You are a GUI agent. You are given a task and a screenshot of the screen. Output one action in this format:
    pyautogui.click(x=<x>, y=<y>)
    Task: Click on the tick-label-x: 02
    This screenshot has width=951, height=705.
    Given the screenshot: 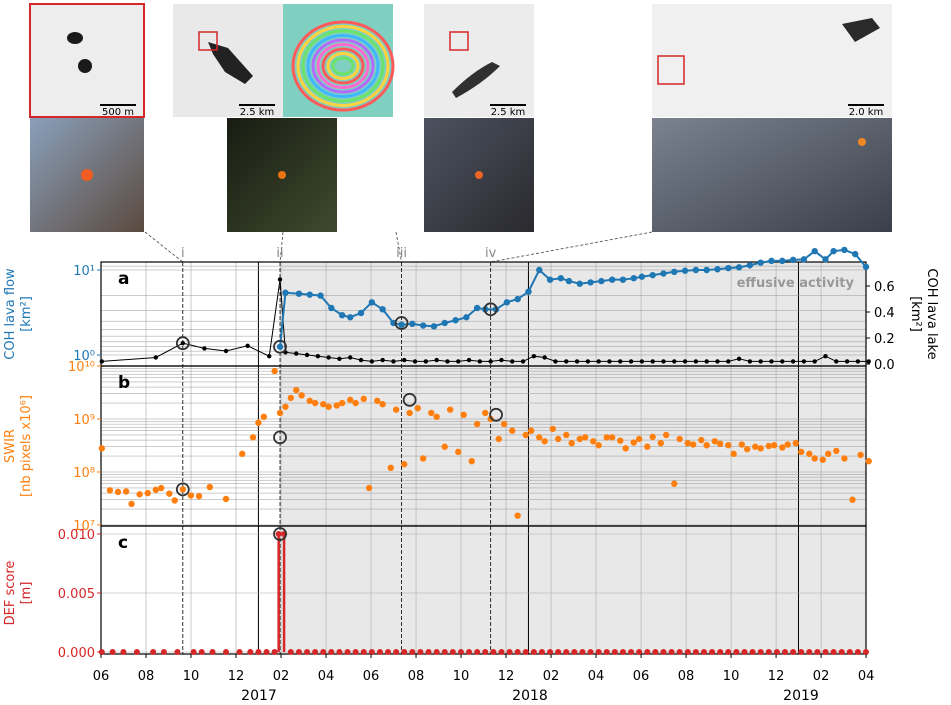 What is the action you would take?
    pyautogui.click(x=281, y=676)
    